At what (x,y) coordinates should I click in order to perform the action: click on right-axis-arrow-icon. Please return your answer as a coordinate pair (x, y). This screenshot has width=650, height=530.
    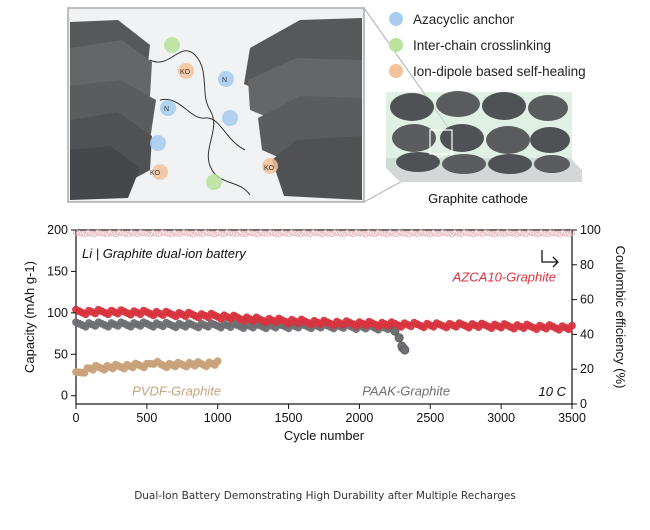
    Looking at the image, I should click on (550, 259).